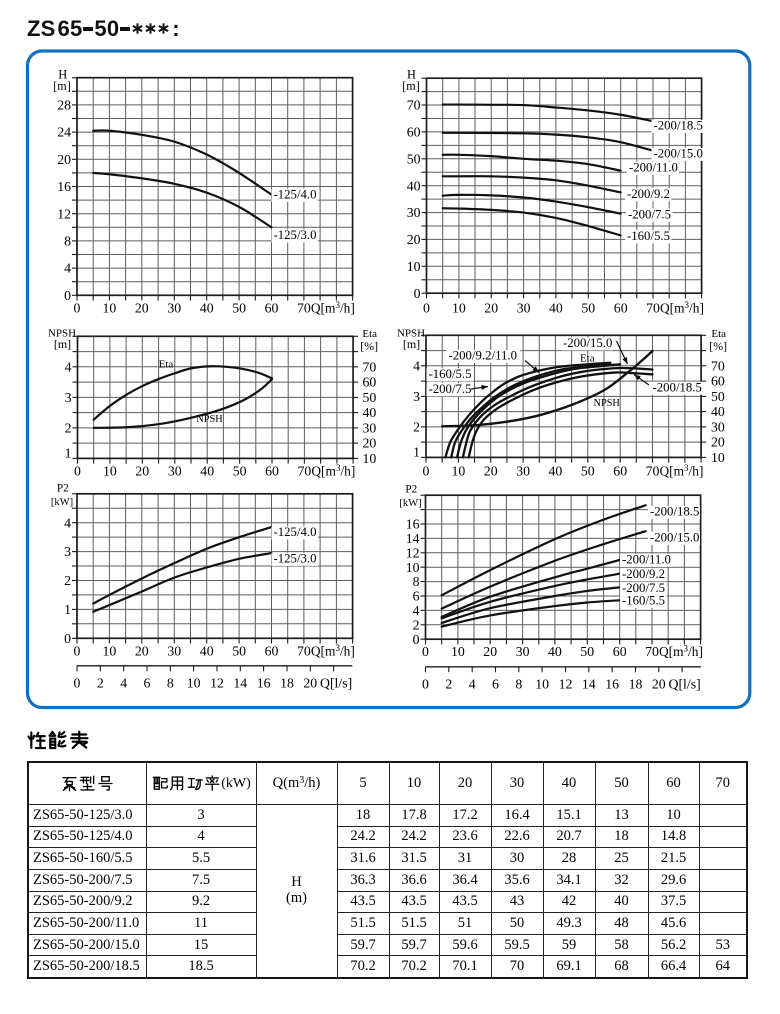  I want to click on svg-text: -200/9.2/11.0, so click(483, 356).